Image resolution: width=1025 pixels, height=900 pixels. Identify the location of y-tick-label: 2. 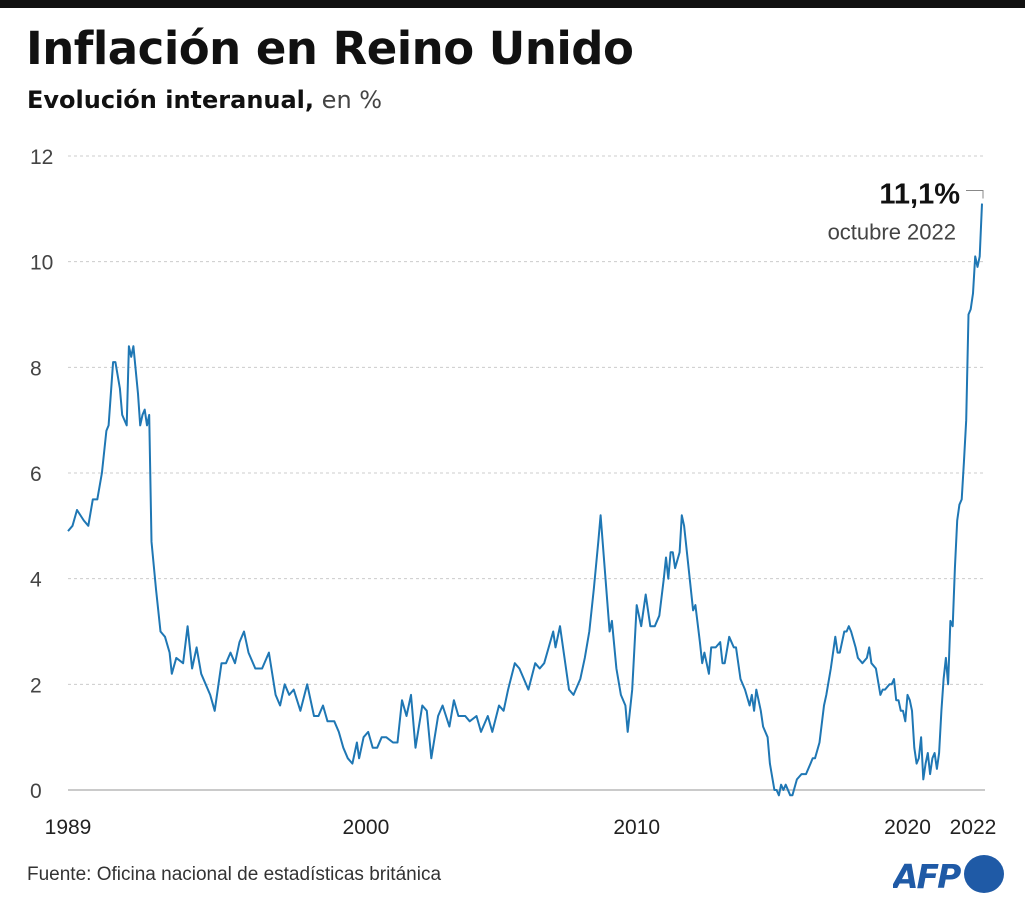
(36, 685).